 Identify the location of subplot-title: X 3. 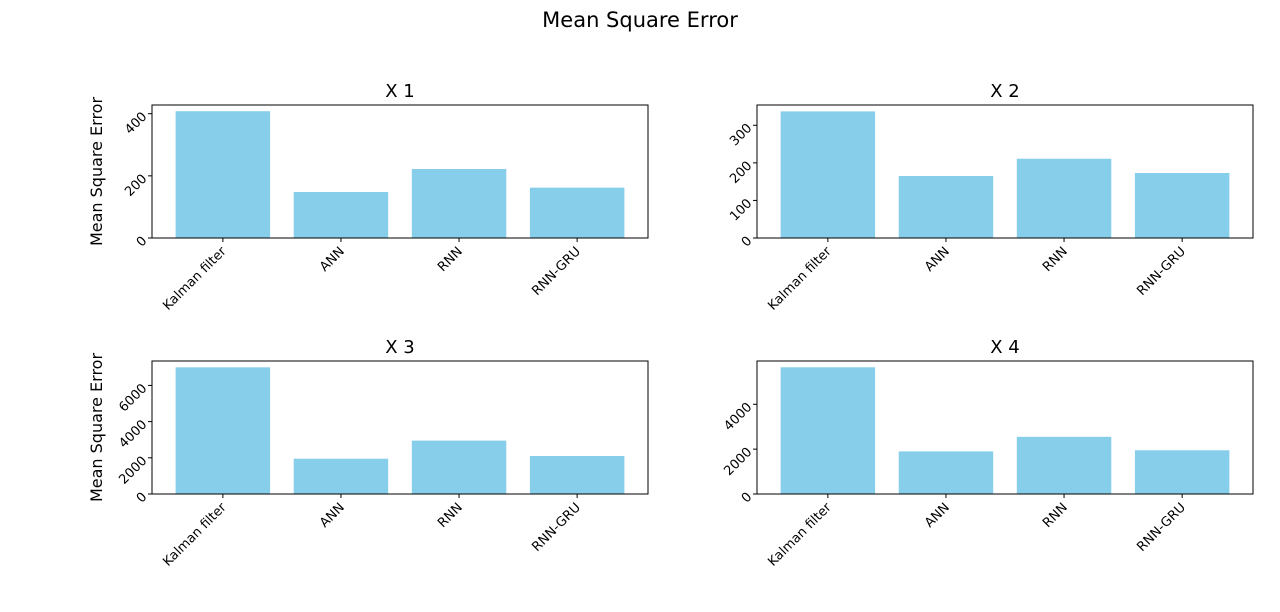
(400, 347).